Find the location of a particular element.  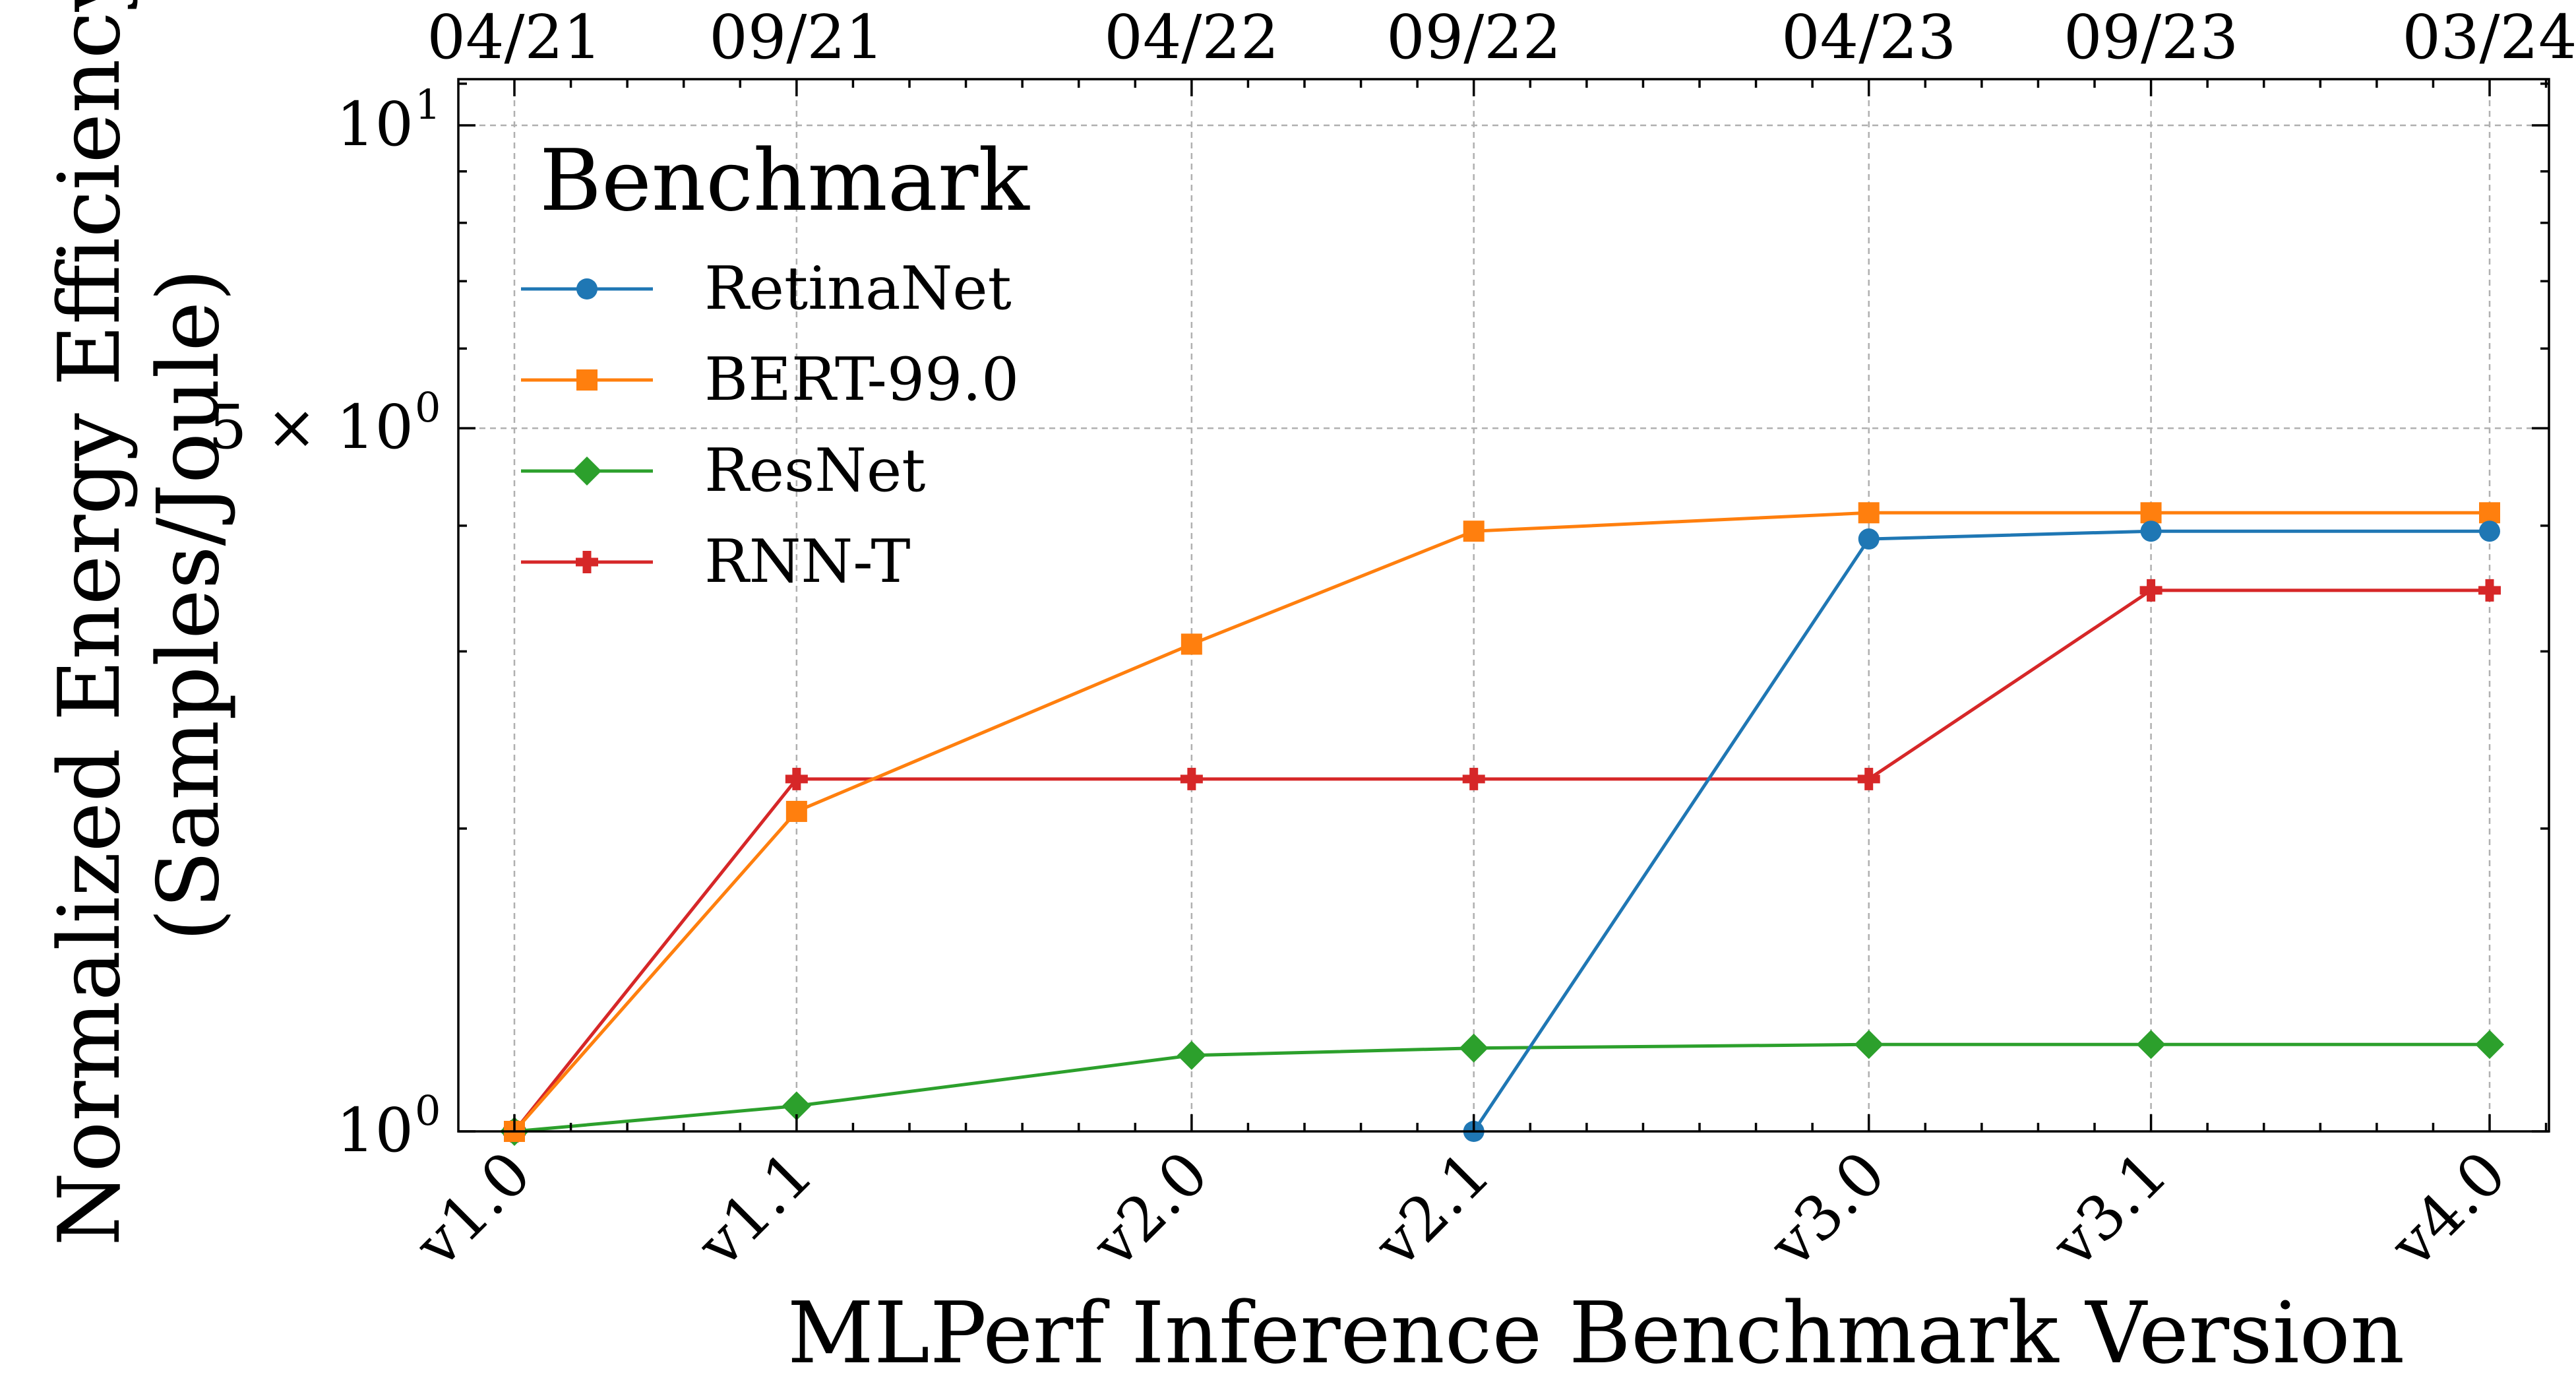

x-tick-label: v3.1 is located at coordinates (2110, 1209).